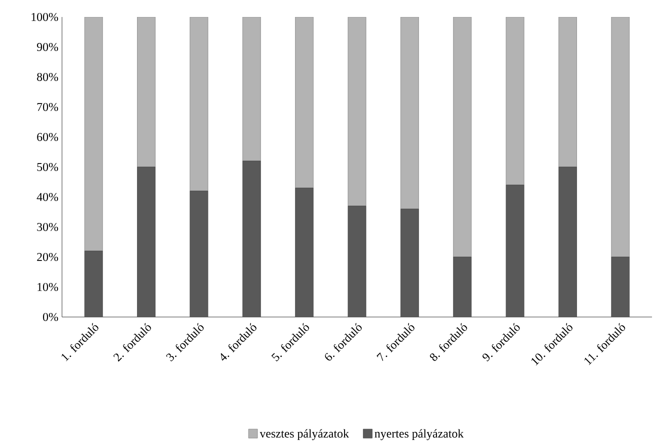 The height and width of the screenshot is (447, 657). What do you see at coordinates (48, 287) in the screenshot?
I see `y-tick-label: 10%` at bounding box center [48, 287].